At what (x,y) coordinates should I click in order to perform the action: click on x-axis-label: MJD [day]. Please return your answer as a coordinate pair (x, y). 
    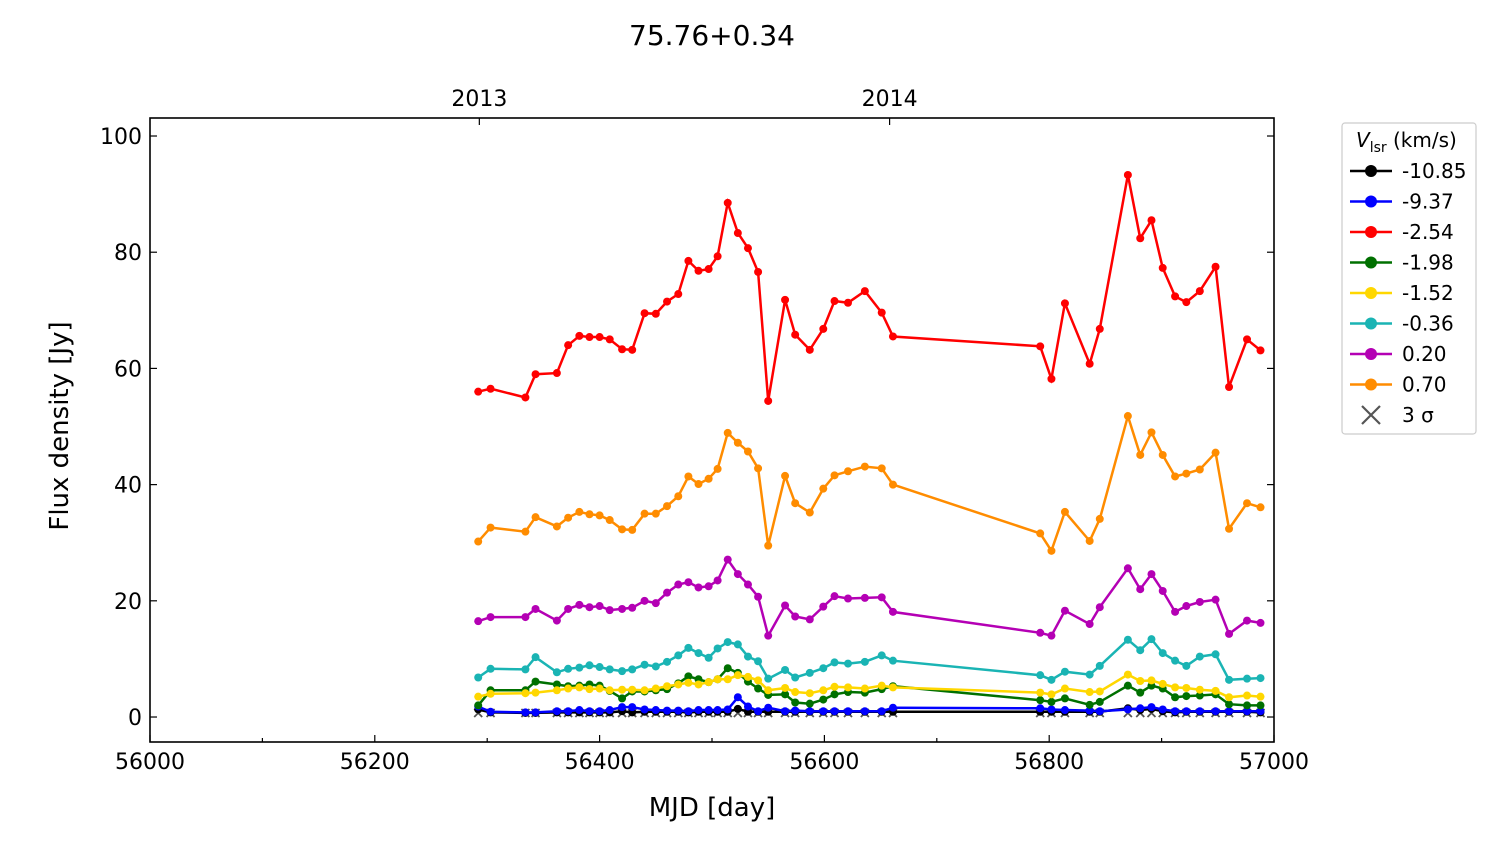
    Looking at the image, I should click on (712, 808).